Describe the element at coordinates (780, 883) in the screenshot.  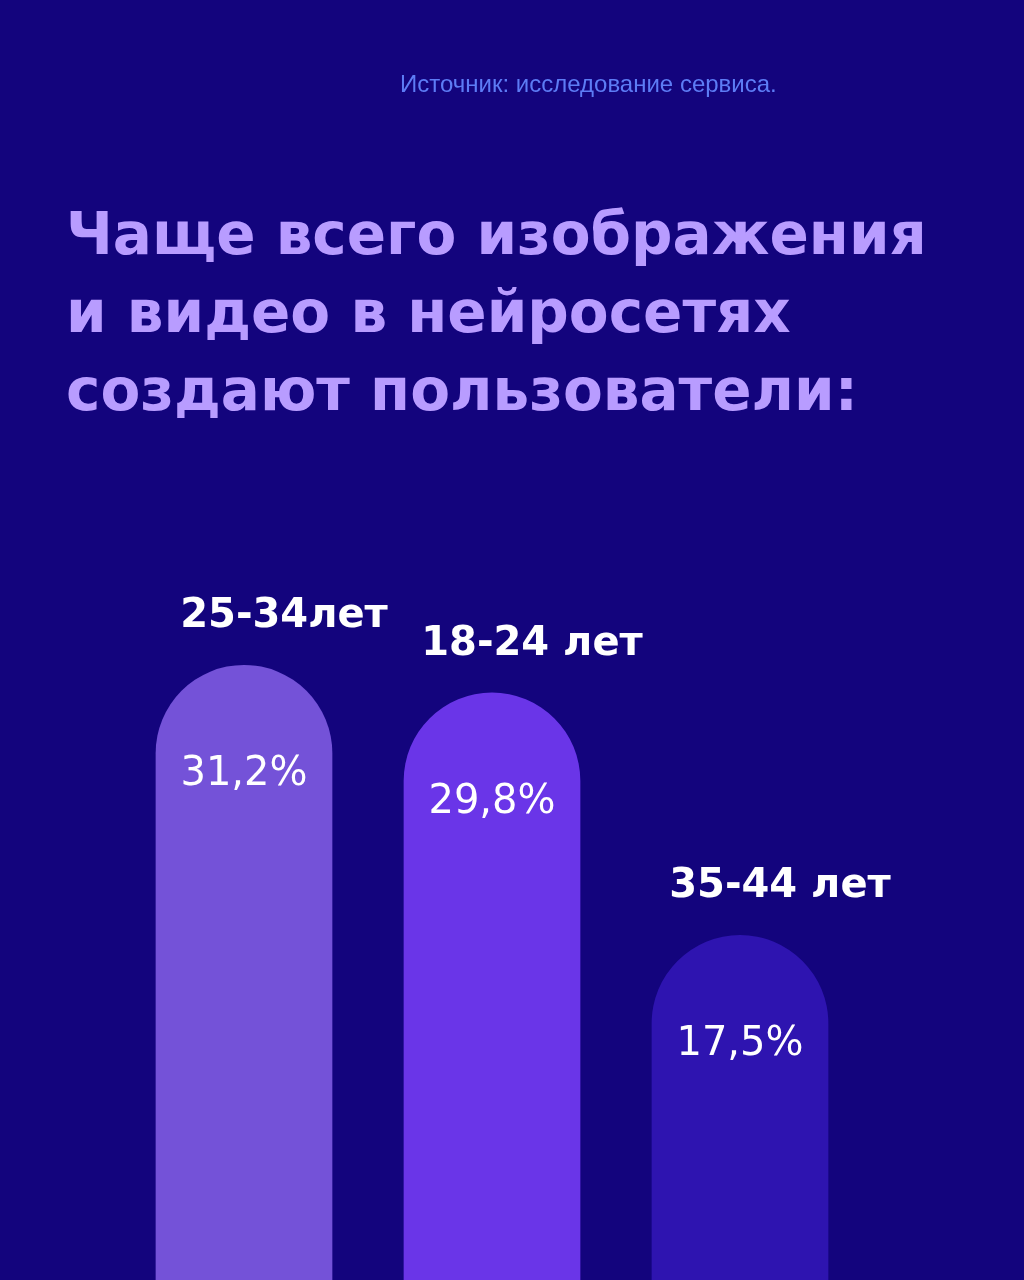
I see `x-tick-label: 35-44 лет` at that location.